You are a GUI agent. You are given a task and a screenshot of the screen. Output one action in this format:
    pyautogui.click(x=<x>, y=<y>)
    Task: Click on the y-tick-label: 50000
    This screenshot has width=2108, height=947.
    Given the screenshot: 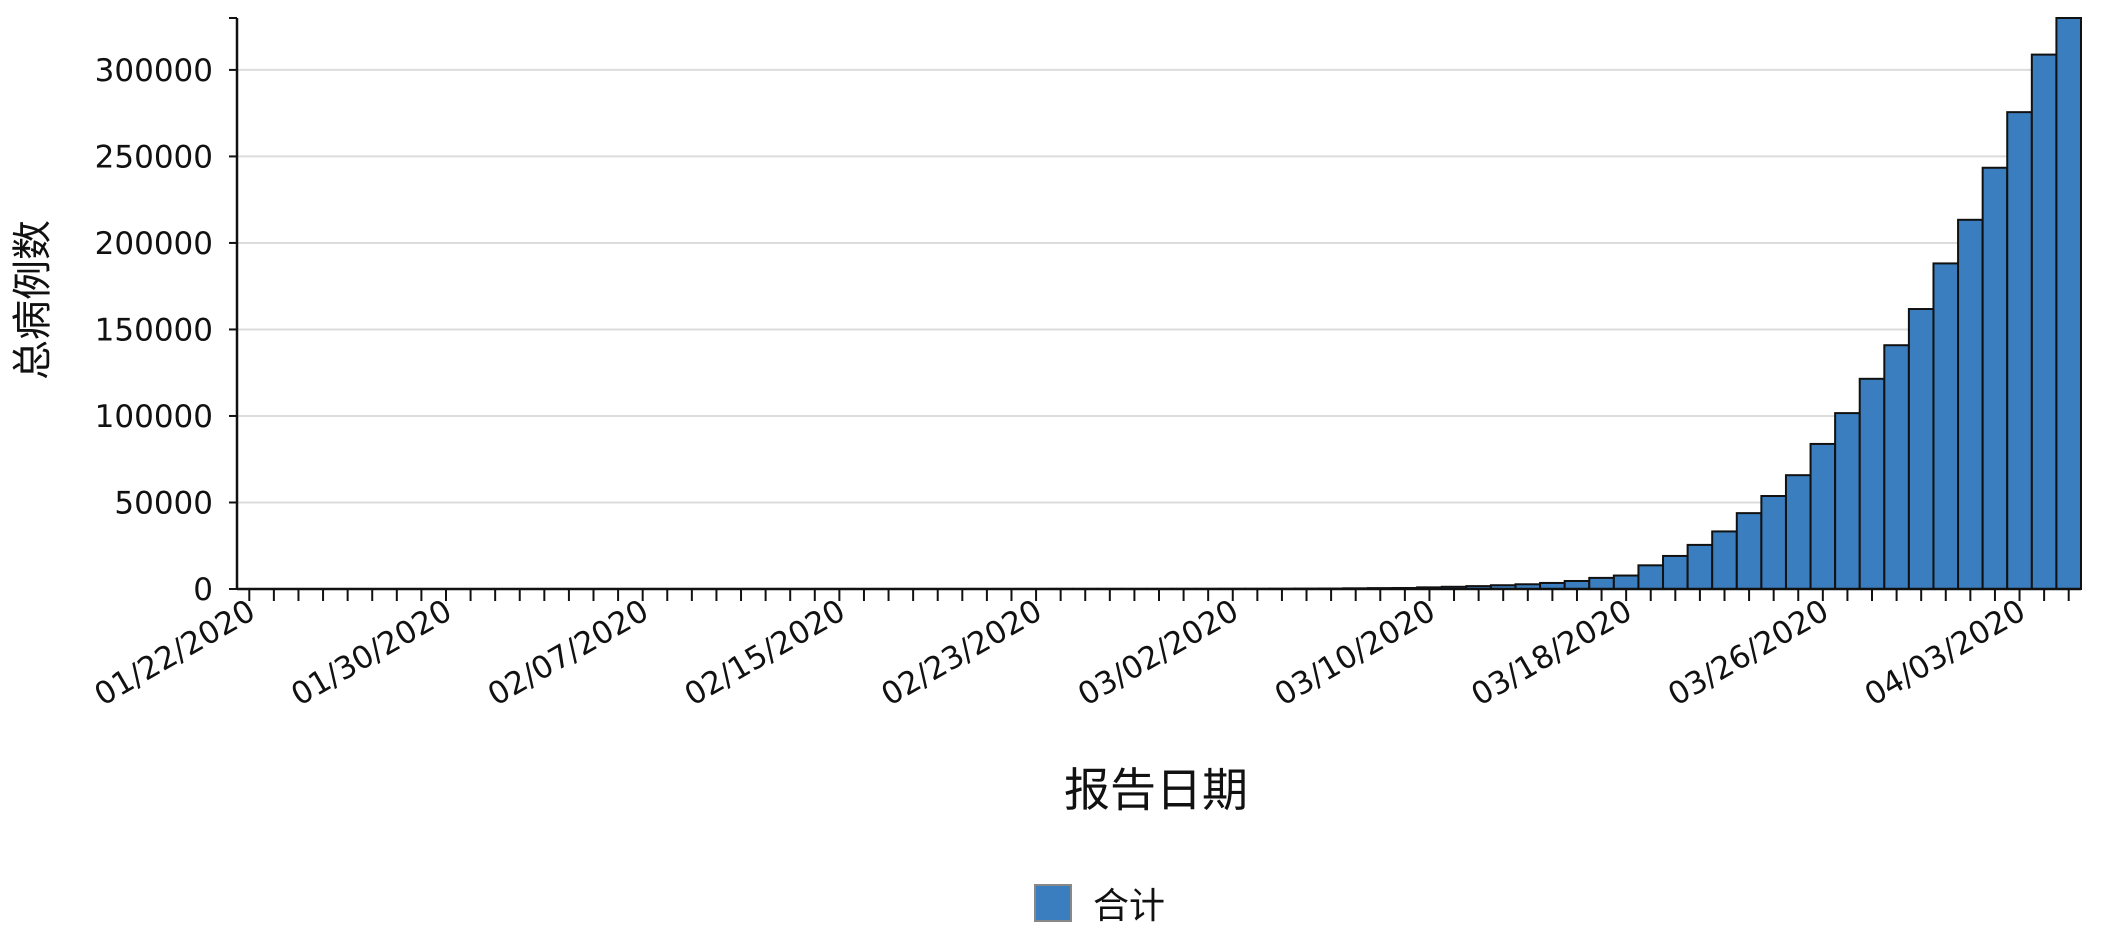 What is the action you would take?
    pyautogui.click(x=163, y=503)
    